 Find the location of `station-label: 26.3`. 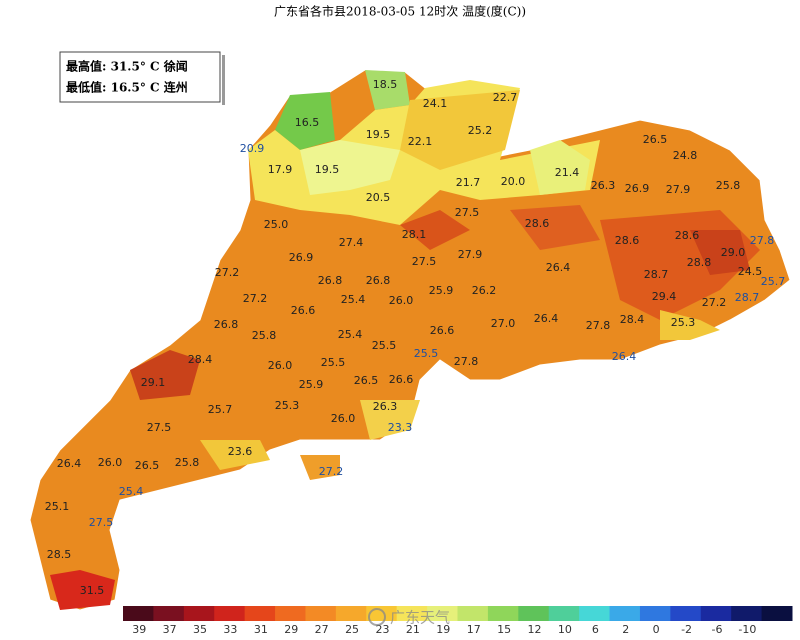

station-label: 26.3 is located at coordinates (385, 406).